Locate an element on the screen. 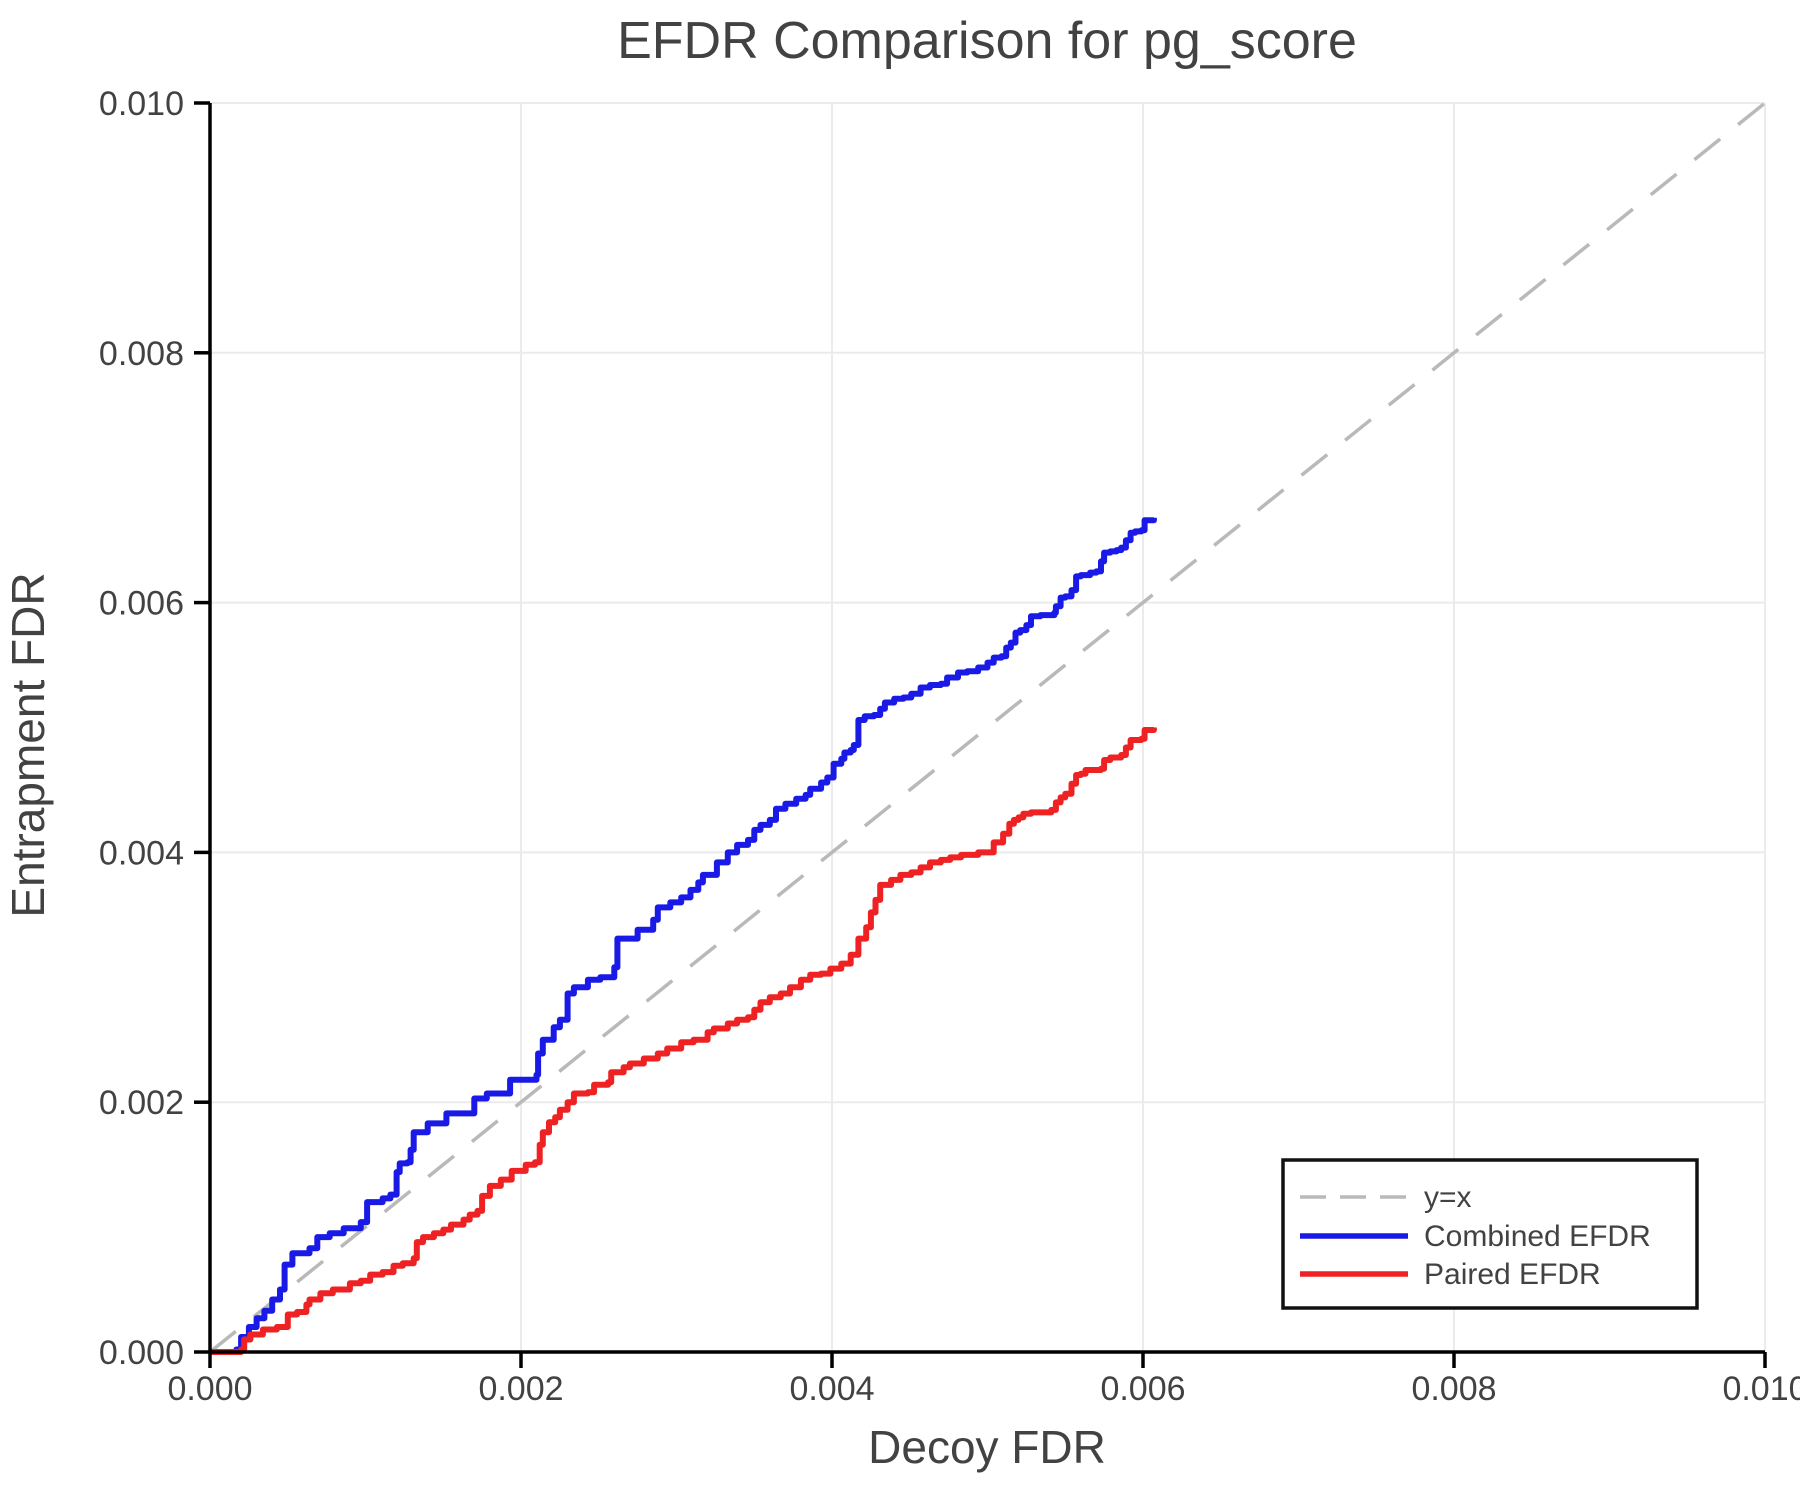 This screenshot has height=1505, width=1800. y-tick-label: 0.000 is located at coordinates (141, 1353).